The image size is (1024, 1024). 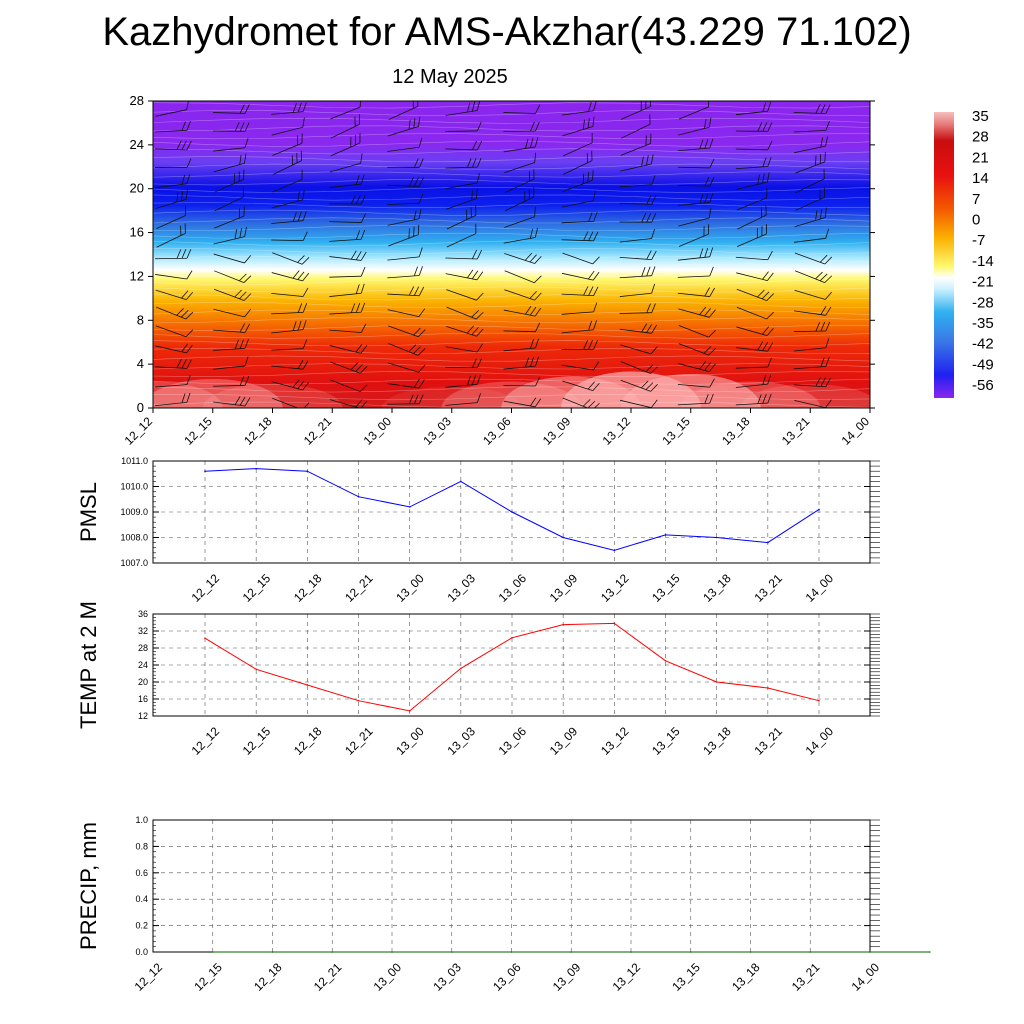 What do you see at coordinates (976, 199) in the screenshot?
I see `colorbar-label: 7` at bounding box center [976, 199].